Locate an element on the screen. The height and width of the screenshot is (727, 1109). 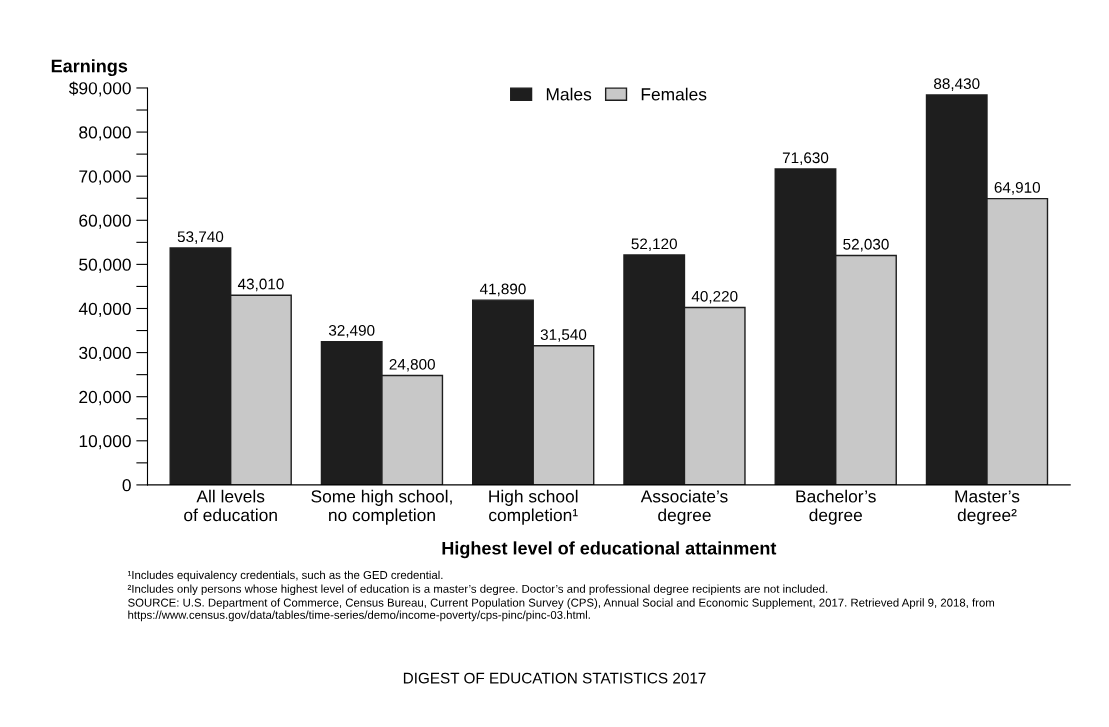
data-label: 40,220 is located at coordinates (714, 297).